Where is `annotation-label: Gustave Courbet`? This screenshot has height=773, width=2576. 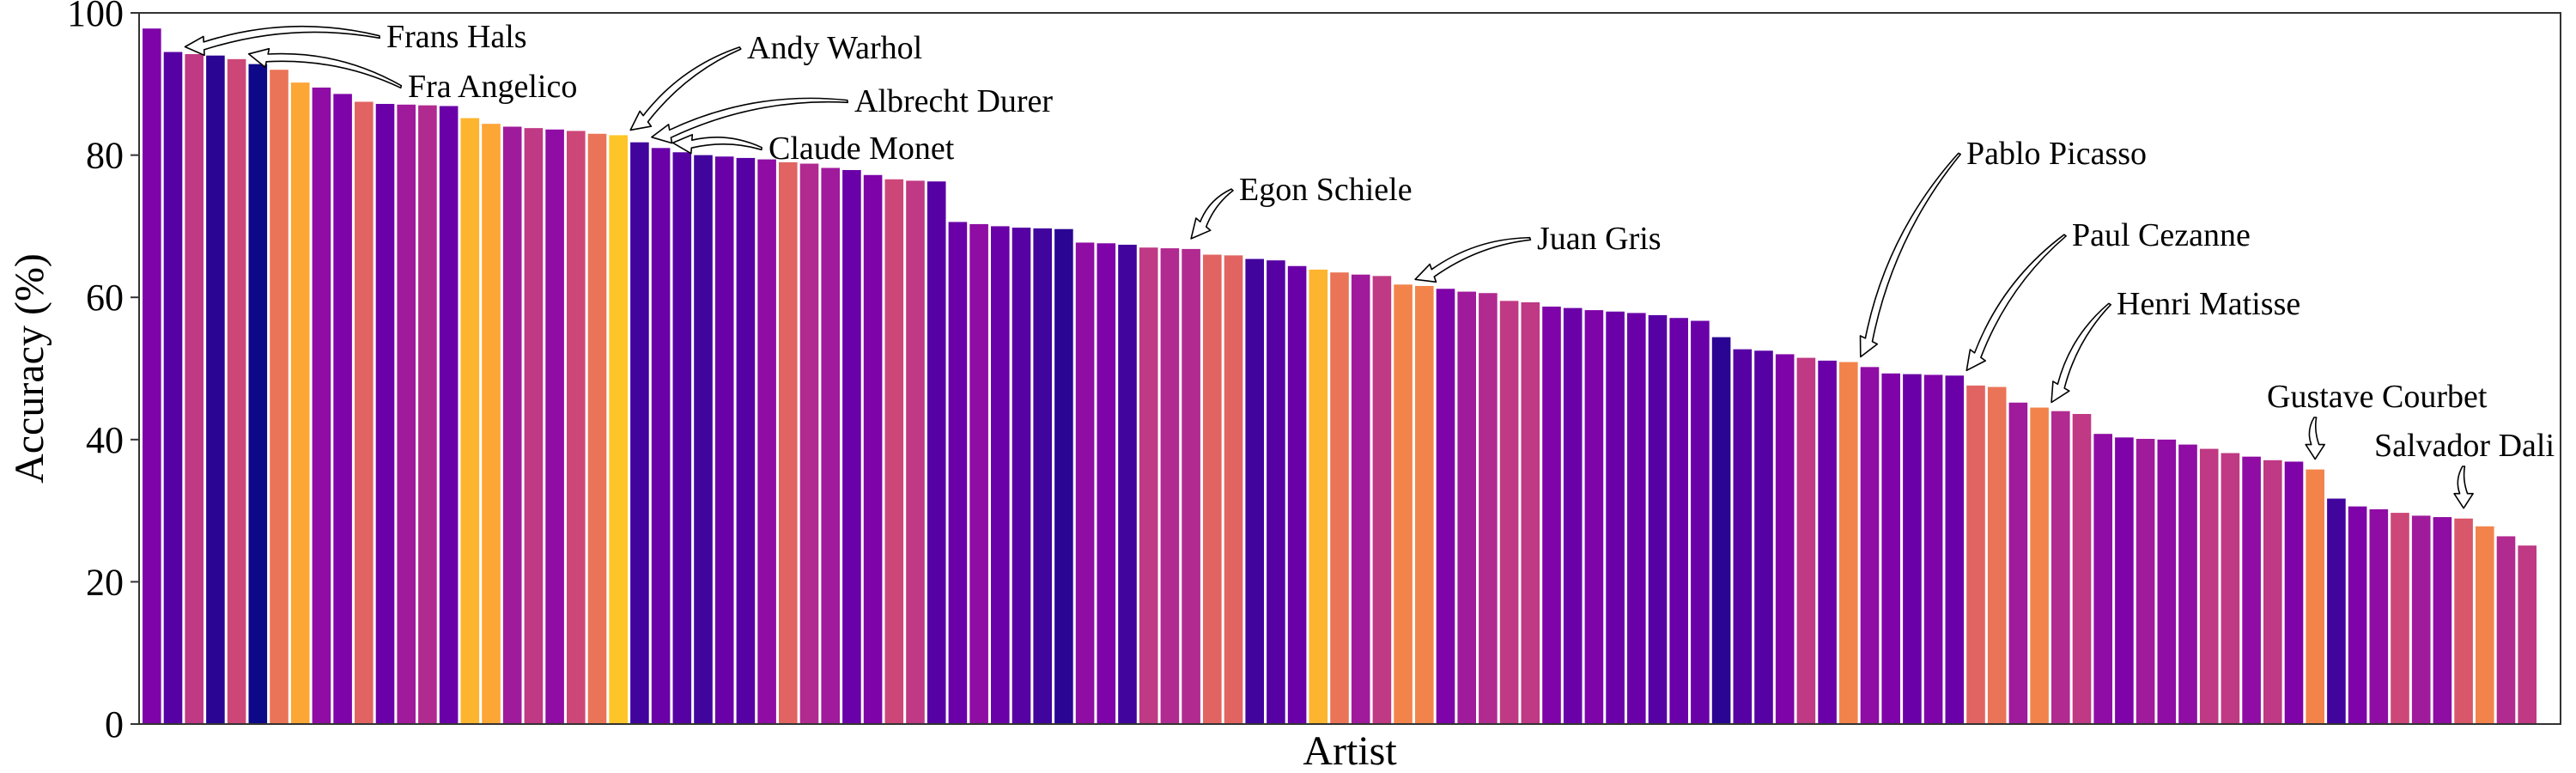 annotation-label: Gustave Courbet is located at coordinates (2377, 397).